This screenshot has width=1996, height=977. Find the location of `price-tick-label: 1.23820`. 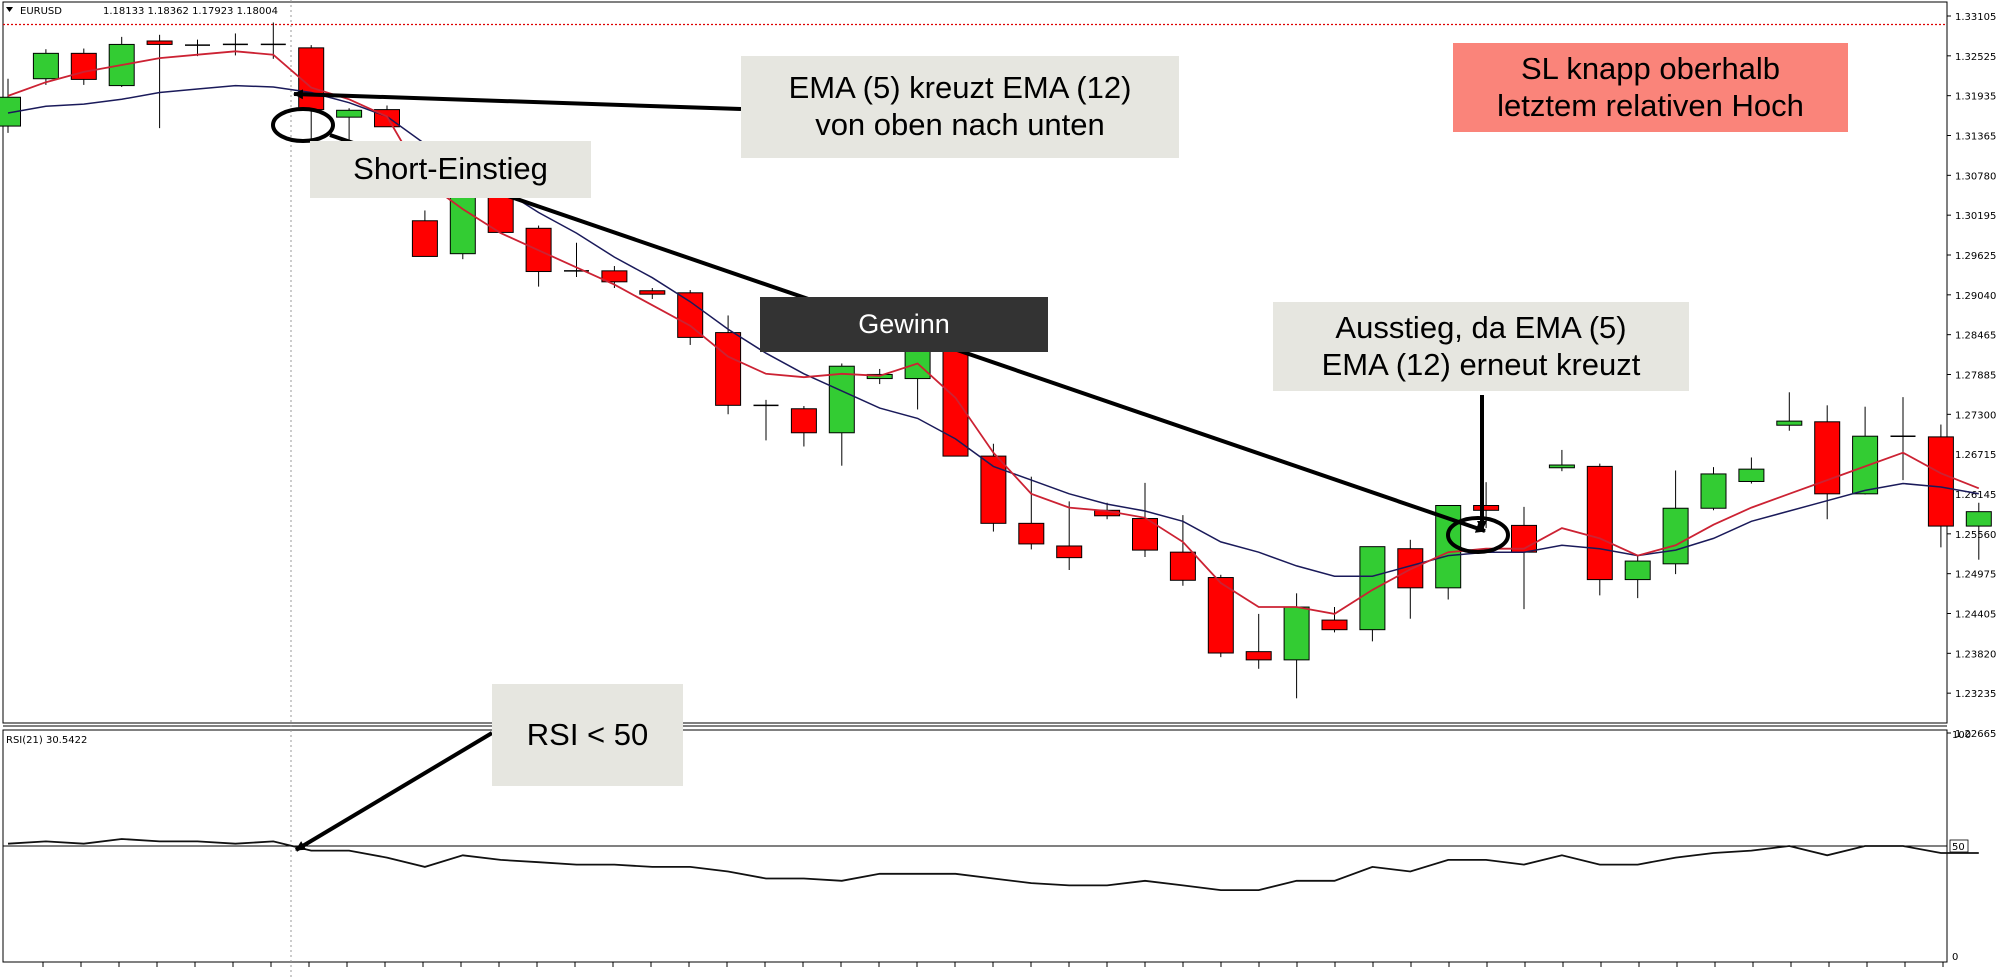

price-tick-label: 1.23820 is located at coordinates (1975, 654).